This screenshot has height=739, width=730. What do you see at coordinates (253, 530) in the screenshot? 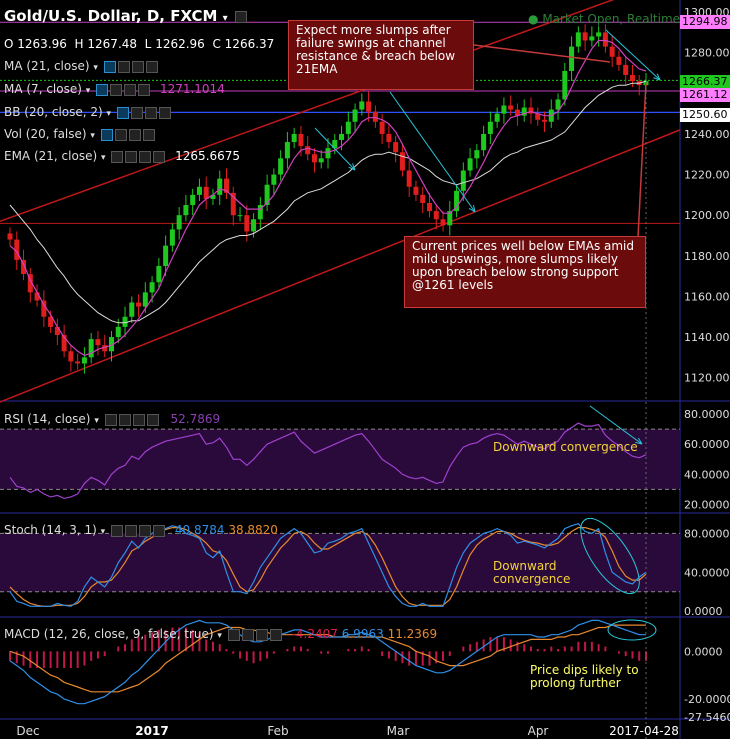
I see `stoch-d-value: 38.8820` at bounding box center [253, 530].